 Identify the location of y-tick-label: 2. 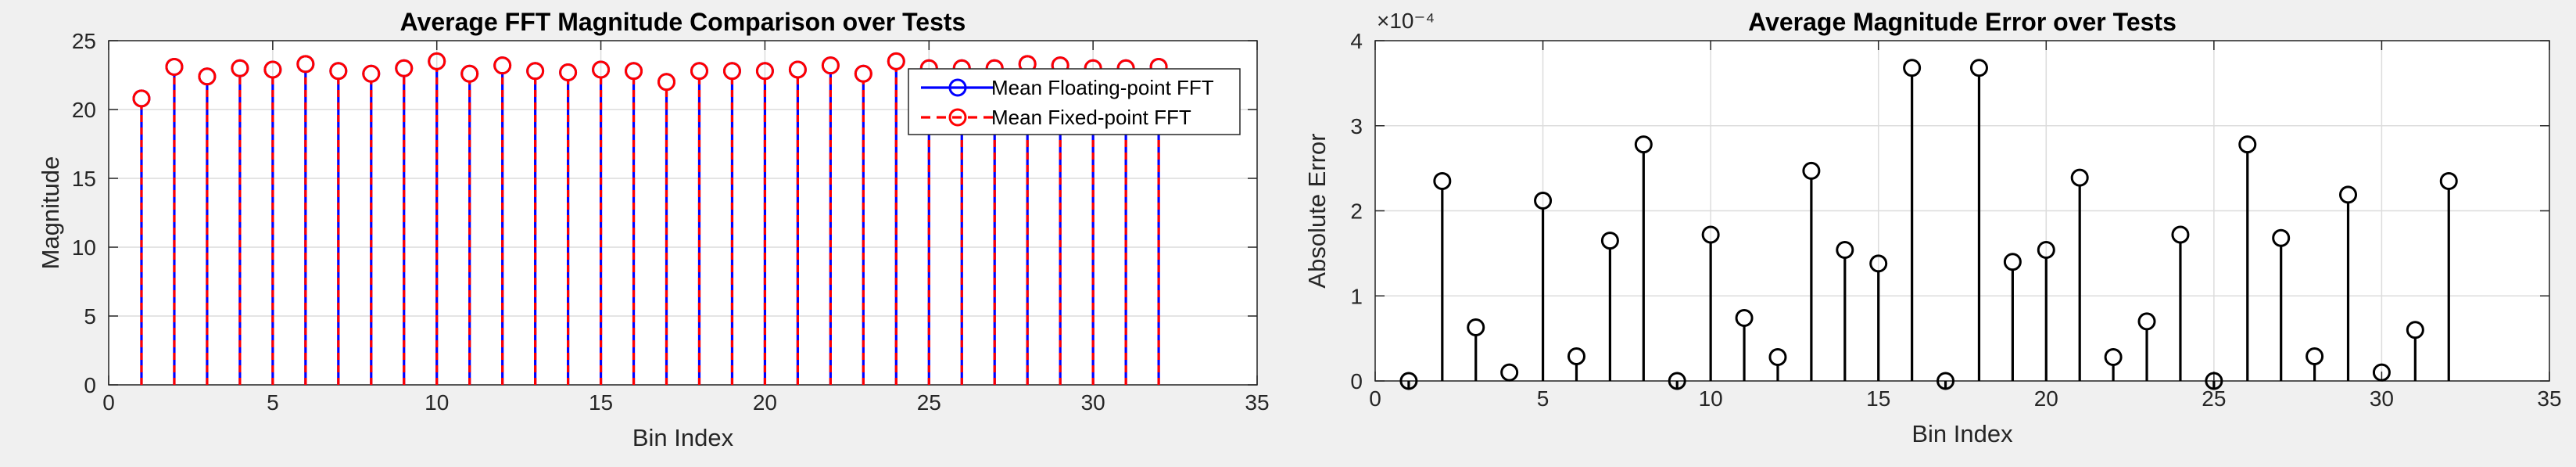
(1356, 211).